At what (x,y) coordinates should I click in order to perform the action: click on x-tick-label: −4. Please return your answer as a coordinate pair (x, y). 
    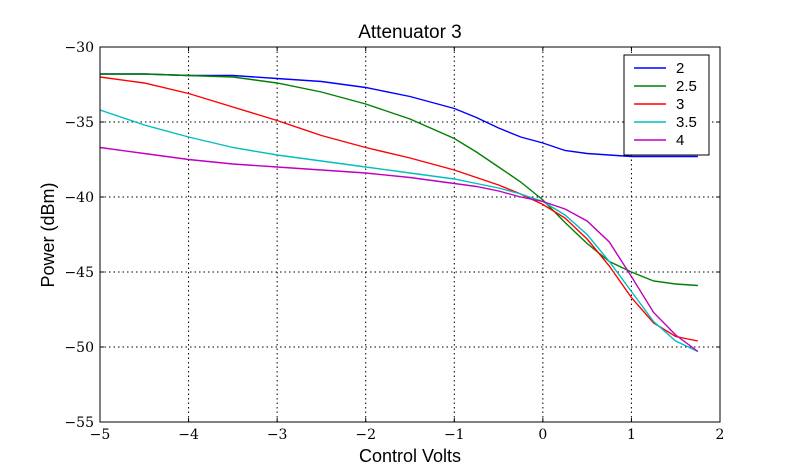
    Looking at the image, I should click on (188, 435).